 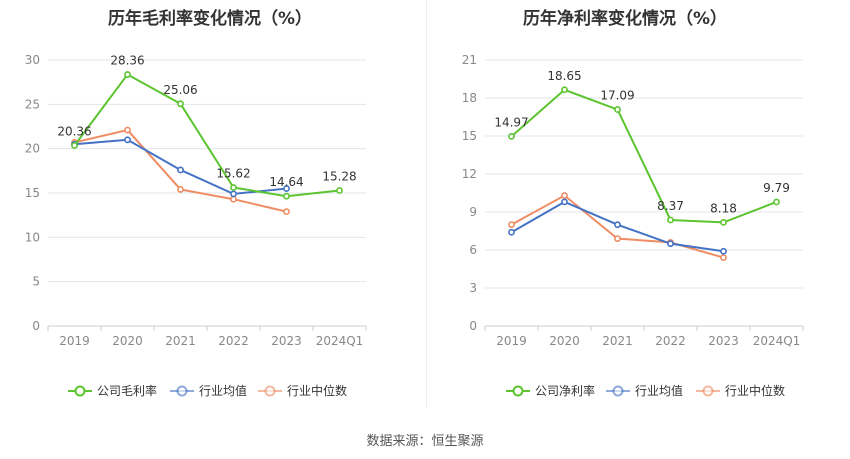 What do you see at coordinates (776, 188) in the screenshot?
I see `data-label: 9.79` at bounding box center [776, 188].